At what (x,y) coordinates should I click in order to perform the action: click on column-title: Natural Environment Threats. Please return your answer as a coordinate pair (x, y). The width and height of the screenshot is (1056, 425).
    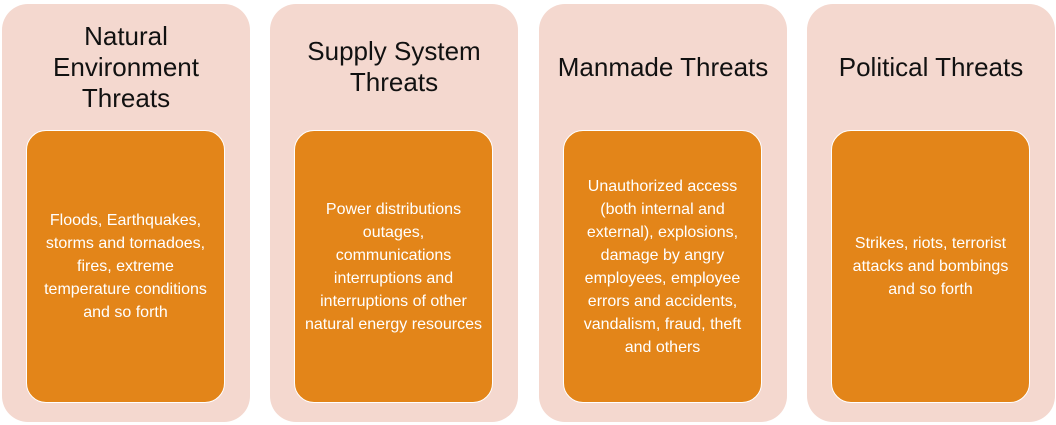
    Looking at the image, I should click on (126, 66).